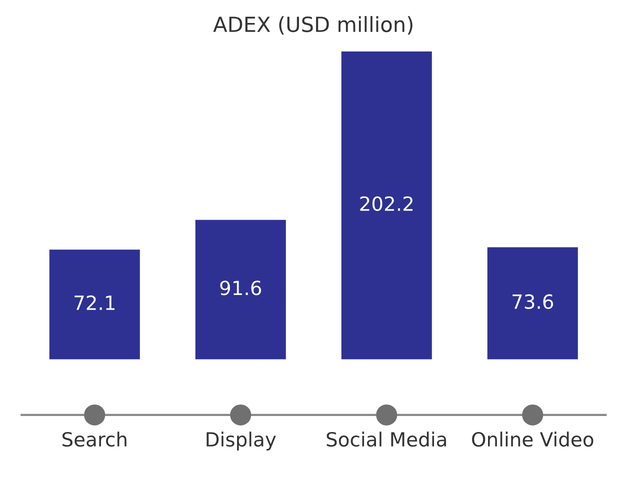 The height and width of the screenshot is (489, 618). Describe the element at coordinates (94, 302) in the screenshot. I see `data-label: 72.1` at that location.